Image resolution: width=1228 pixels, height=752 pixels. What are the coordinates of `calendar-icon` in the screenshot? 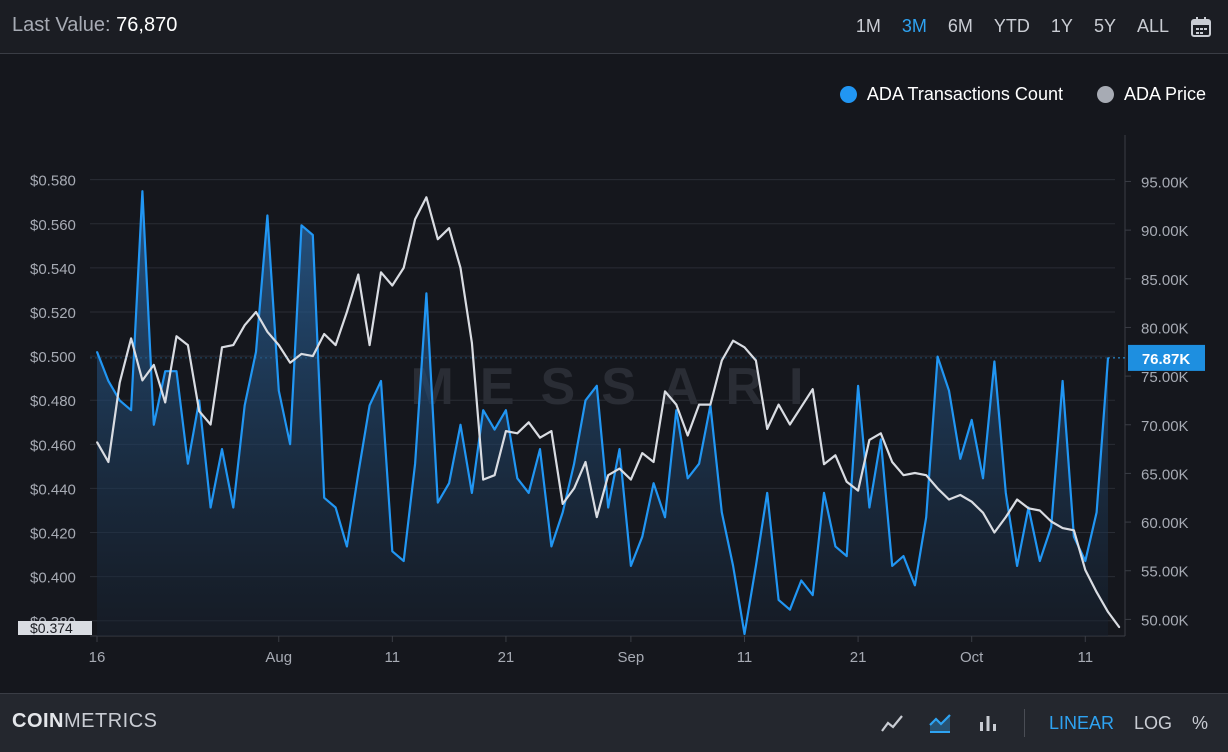 It's located at (1201, 27).